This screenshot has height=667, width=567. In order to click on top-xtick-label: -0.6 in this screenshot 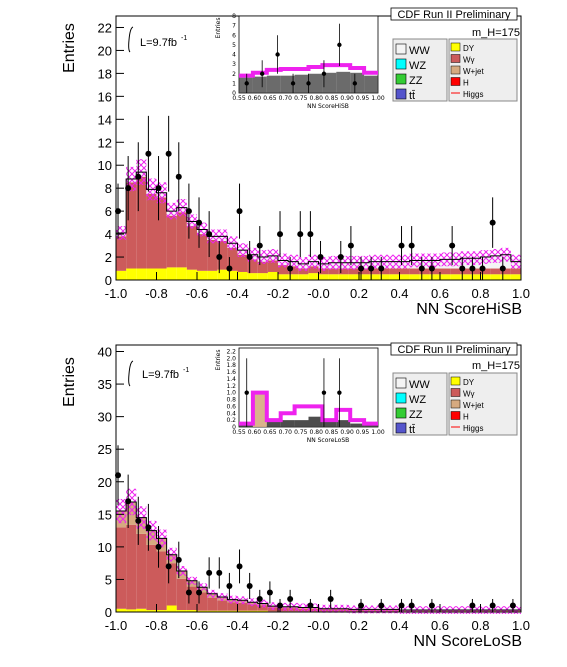, I will do `click(197, 293)`.